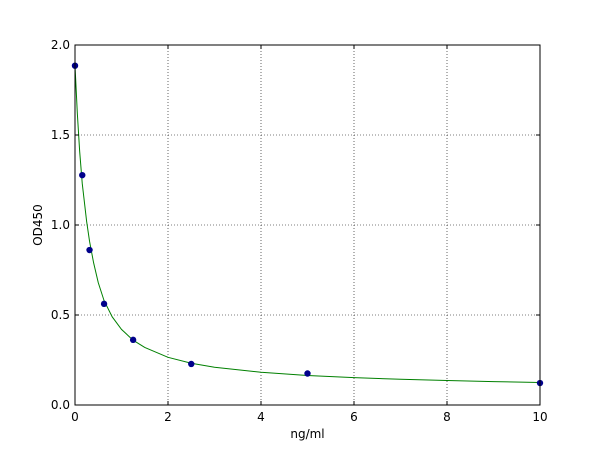  What do you see at coordinates (354, 417) in the screenshot?
I see `x-tick-label: 6` at bounding box center [354, 417].